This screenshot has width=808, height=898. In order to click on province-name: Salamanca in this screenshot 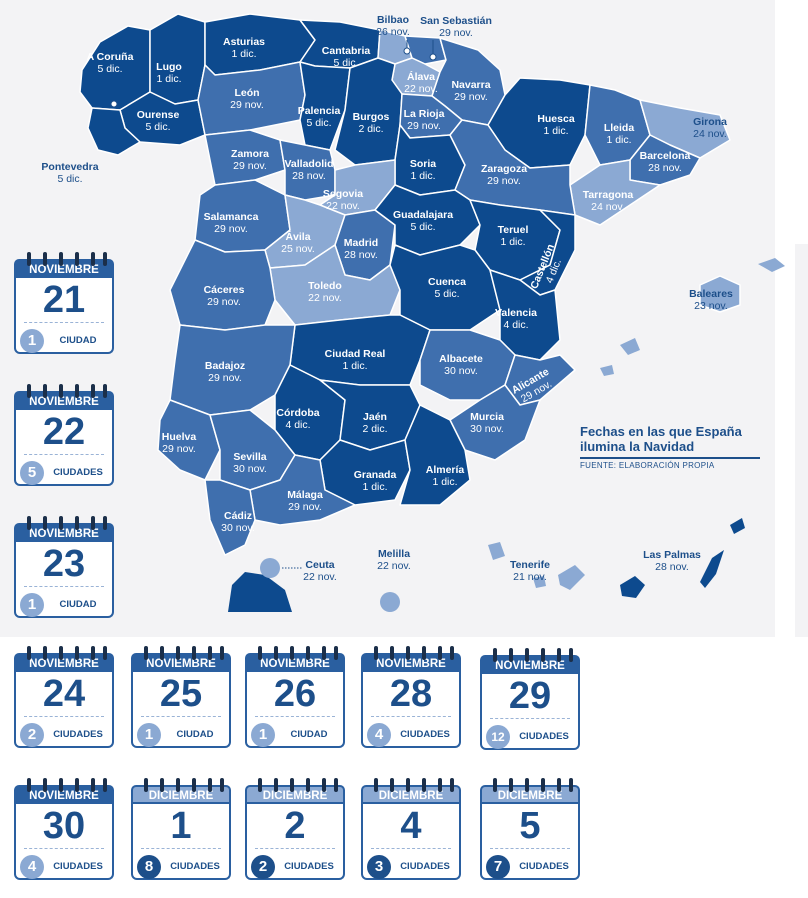, I will do `click(231, 217)`.